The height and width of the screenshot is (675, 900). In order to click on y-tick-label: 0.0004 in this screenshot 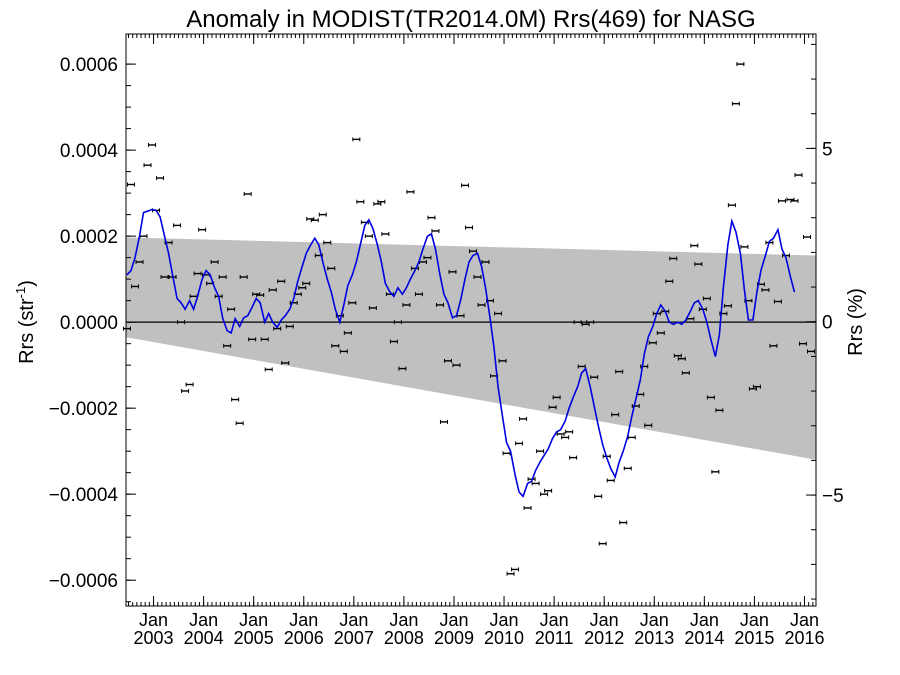, I will do `click(89, 151)`.